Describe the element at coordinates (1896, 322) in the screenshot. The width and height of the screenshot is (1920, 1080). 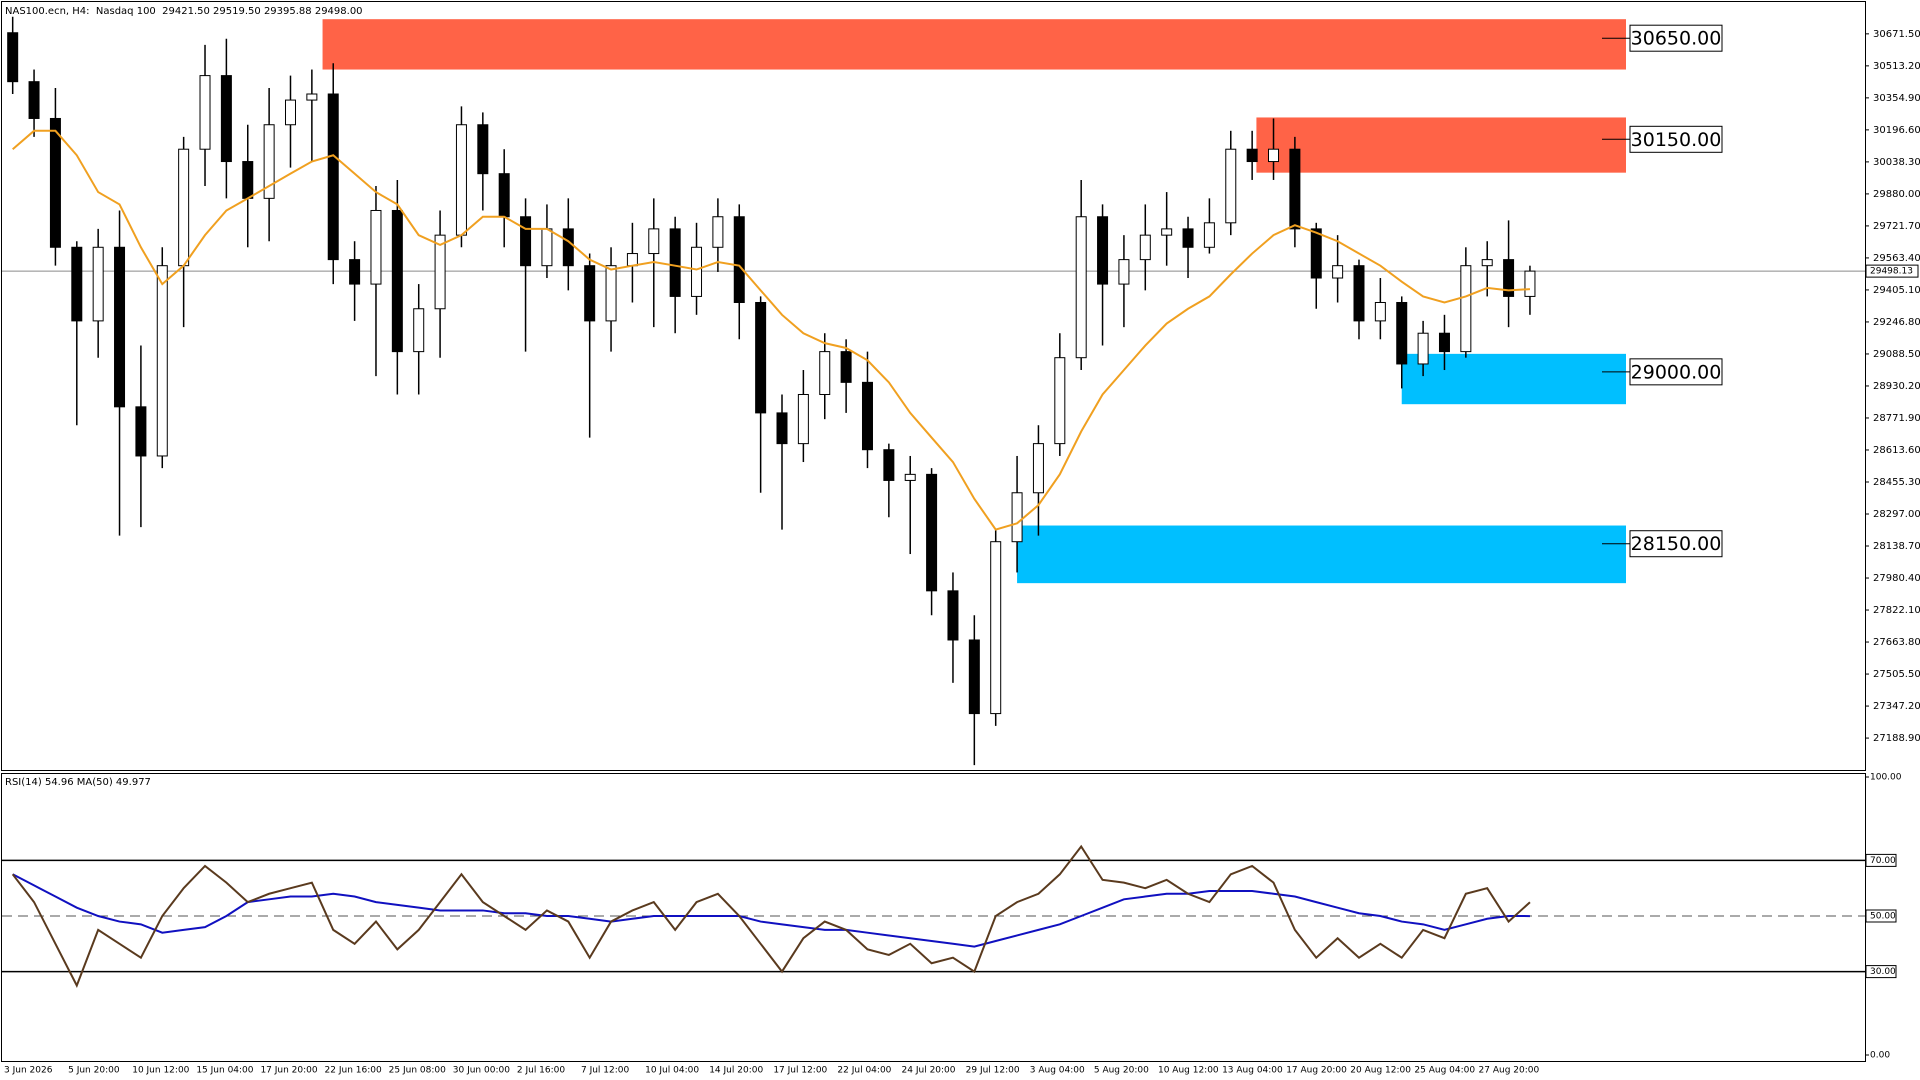
I see `y-tick-label: 29246.80` at that location.